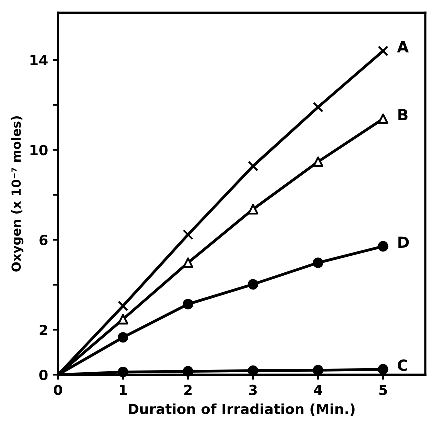 Image resolution: width=448 pixels, height=431 pixels. Describe the element at coordinates (242, 410) in the screenshot. I see `x-axis-title: Duration of Irradiation (Min.)` at that location.